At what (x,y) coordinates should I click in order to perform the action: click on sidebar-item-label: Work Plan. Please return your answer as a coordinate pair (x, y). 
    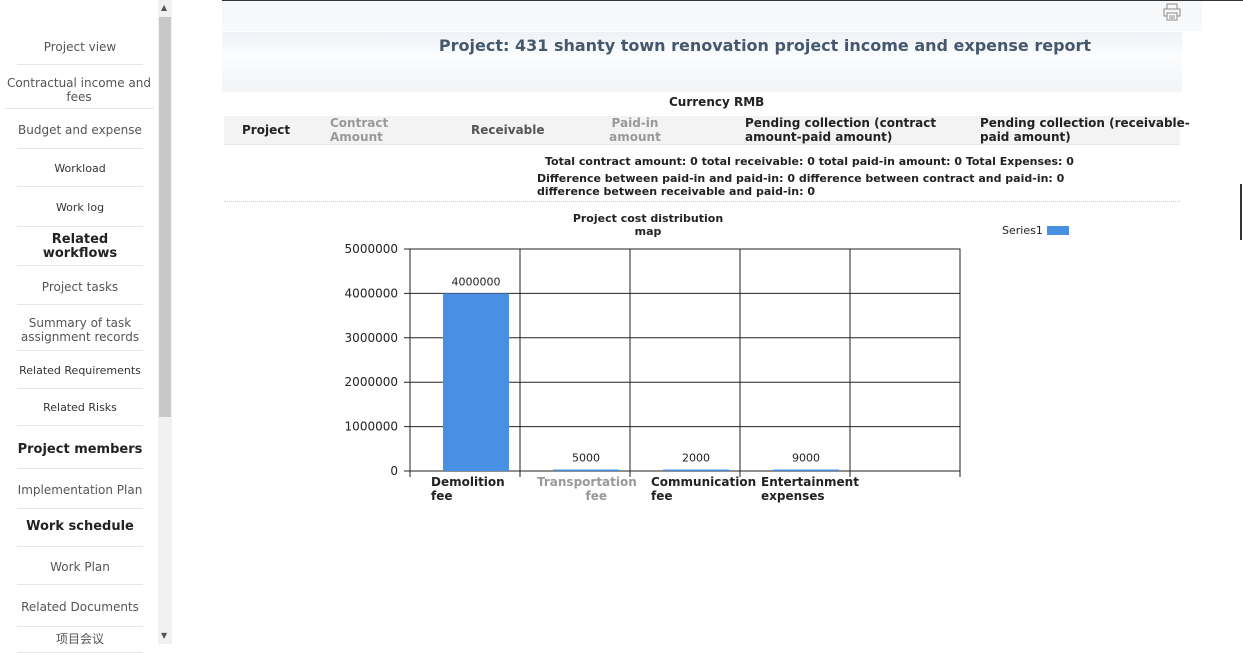
    Looking at the image, I should click on (80, 567).